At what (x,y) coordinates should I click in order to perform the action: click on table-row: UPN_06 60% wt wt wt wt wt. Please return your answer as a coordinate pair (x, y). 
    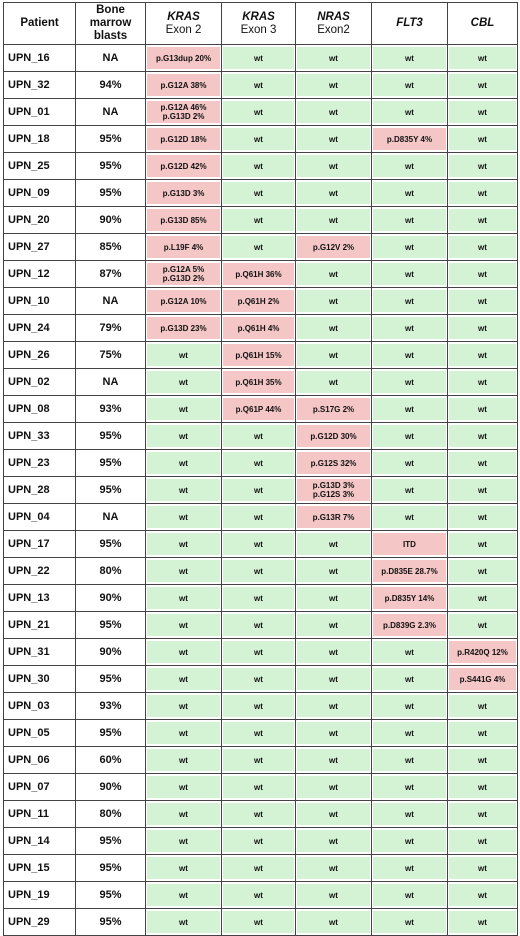
    Looking at the image, I should click on (260, 760).